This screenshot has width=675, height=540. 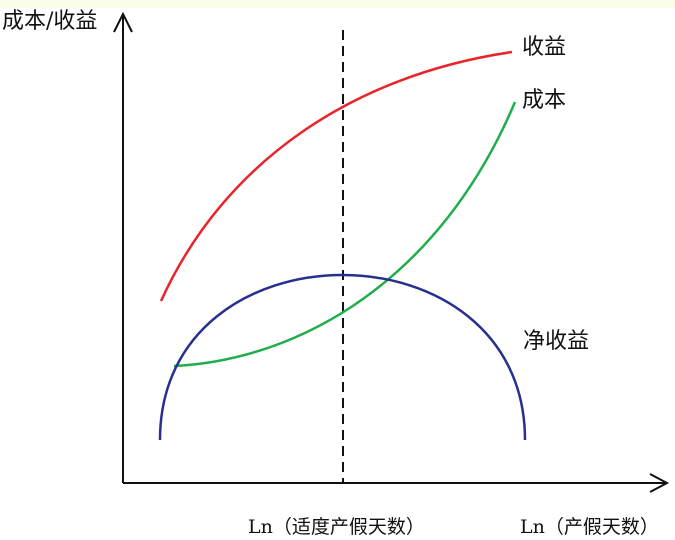 What do you see at coordinates (49, 21) in the screenshot?
I see `y-axis-label: 成本/收益` at bounding box center [49, 21].